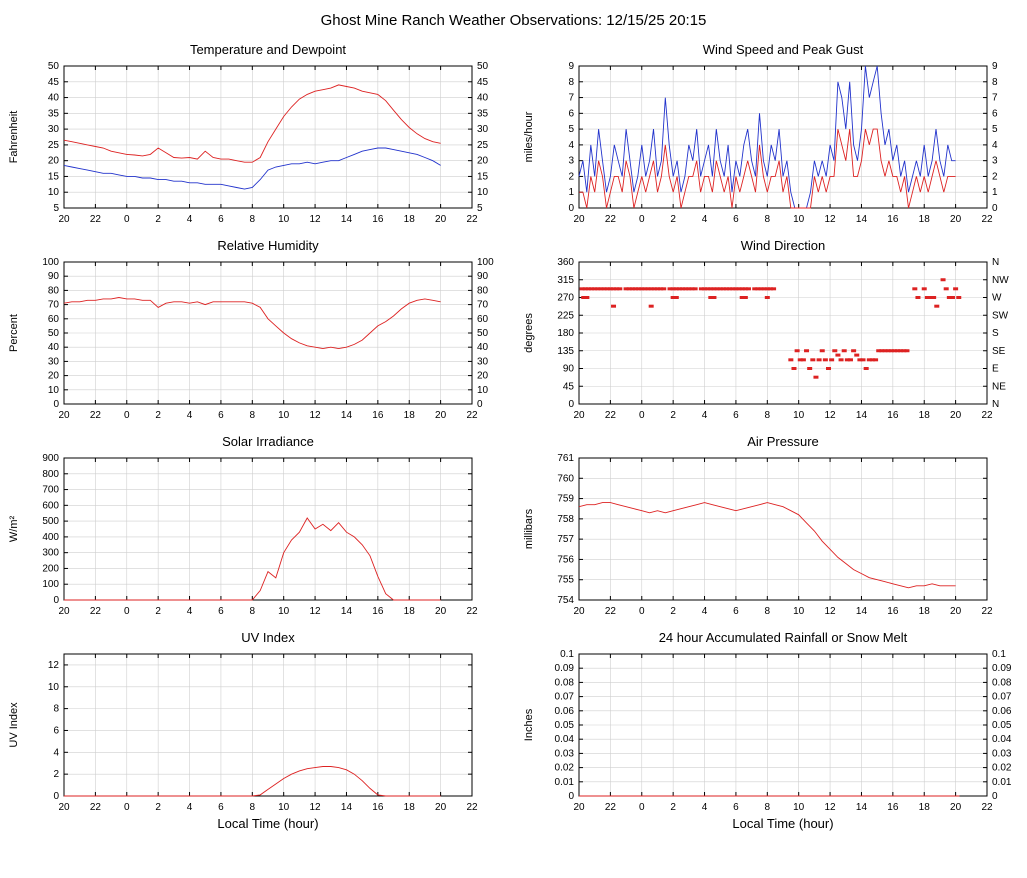 The width and height of the screenshot is (1027, 878). I want to click on svg-text: NW, so click(1000, 280).